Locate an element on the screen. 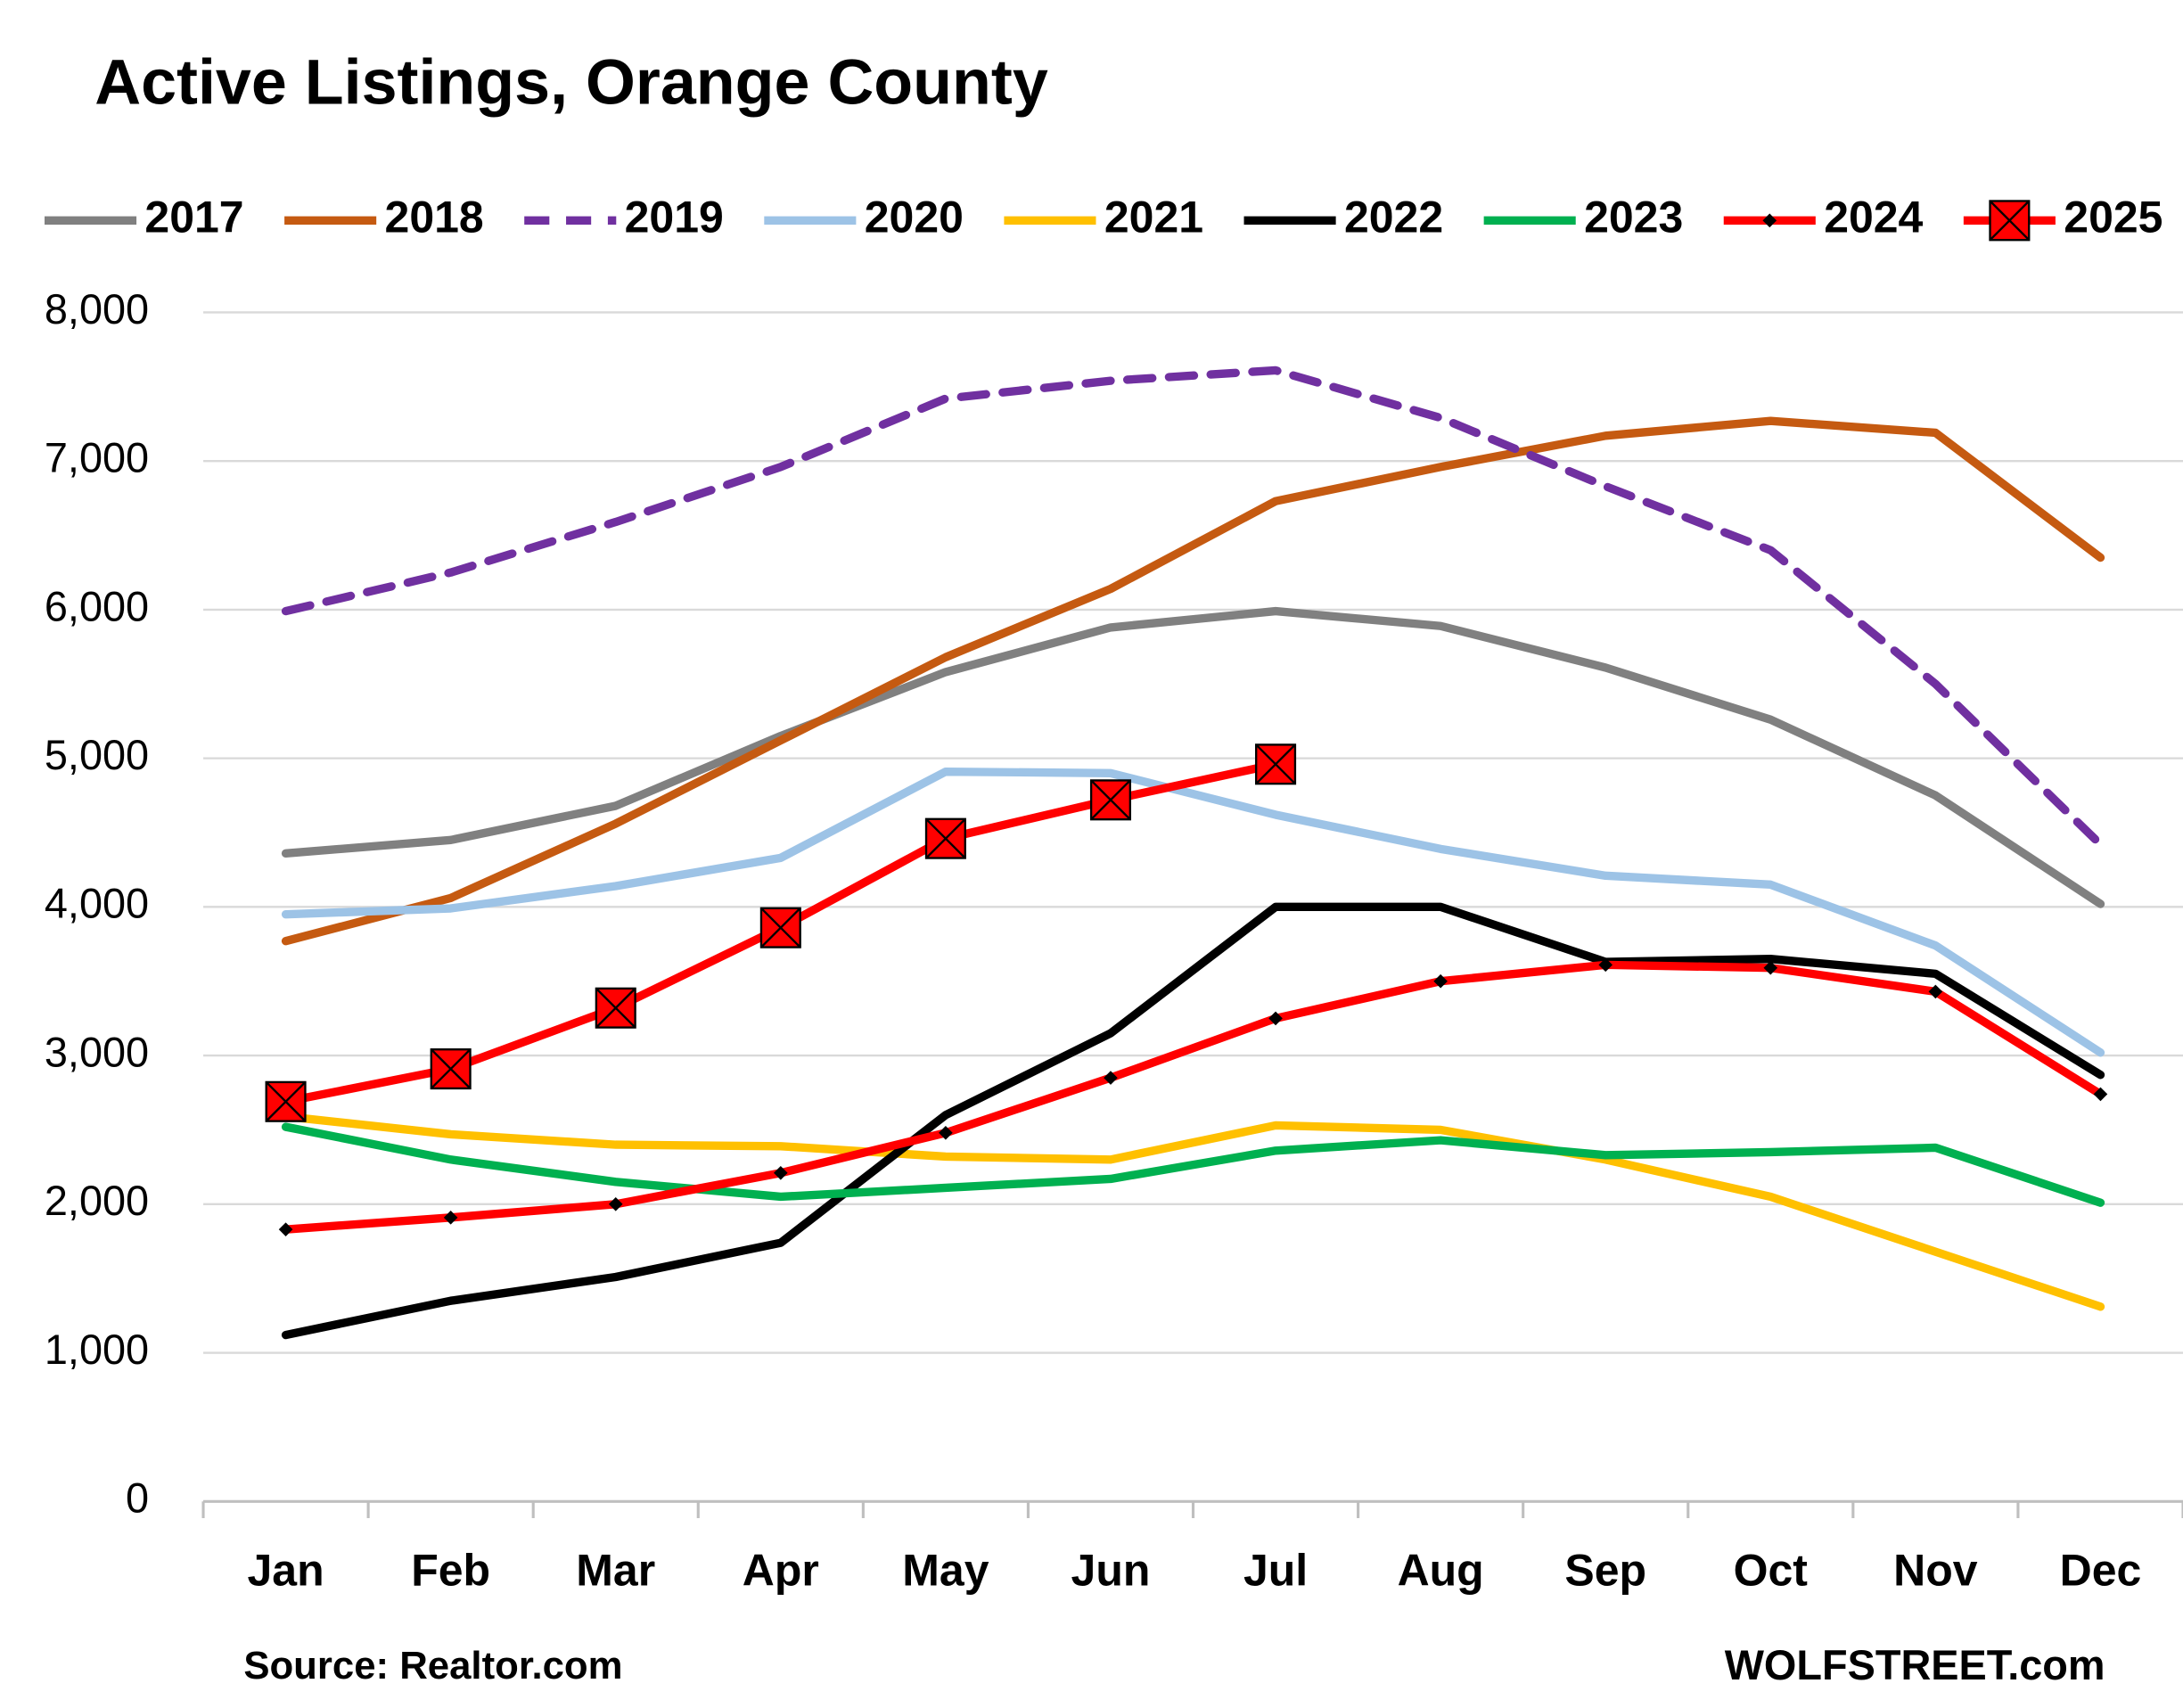  y-tick-label: 3,000 is located at coordinates (97, 1052).